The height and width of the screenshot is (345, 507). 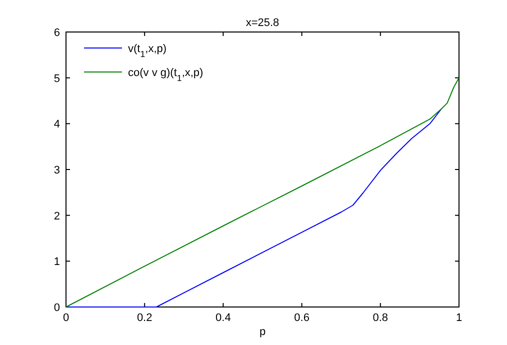 What do you see at coordinates (144, 318) in the screenshot?
I see `x-tick-label: 0.2` at bounding box center [144, 318].